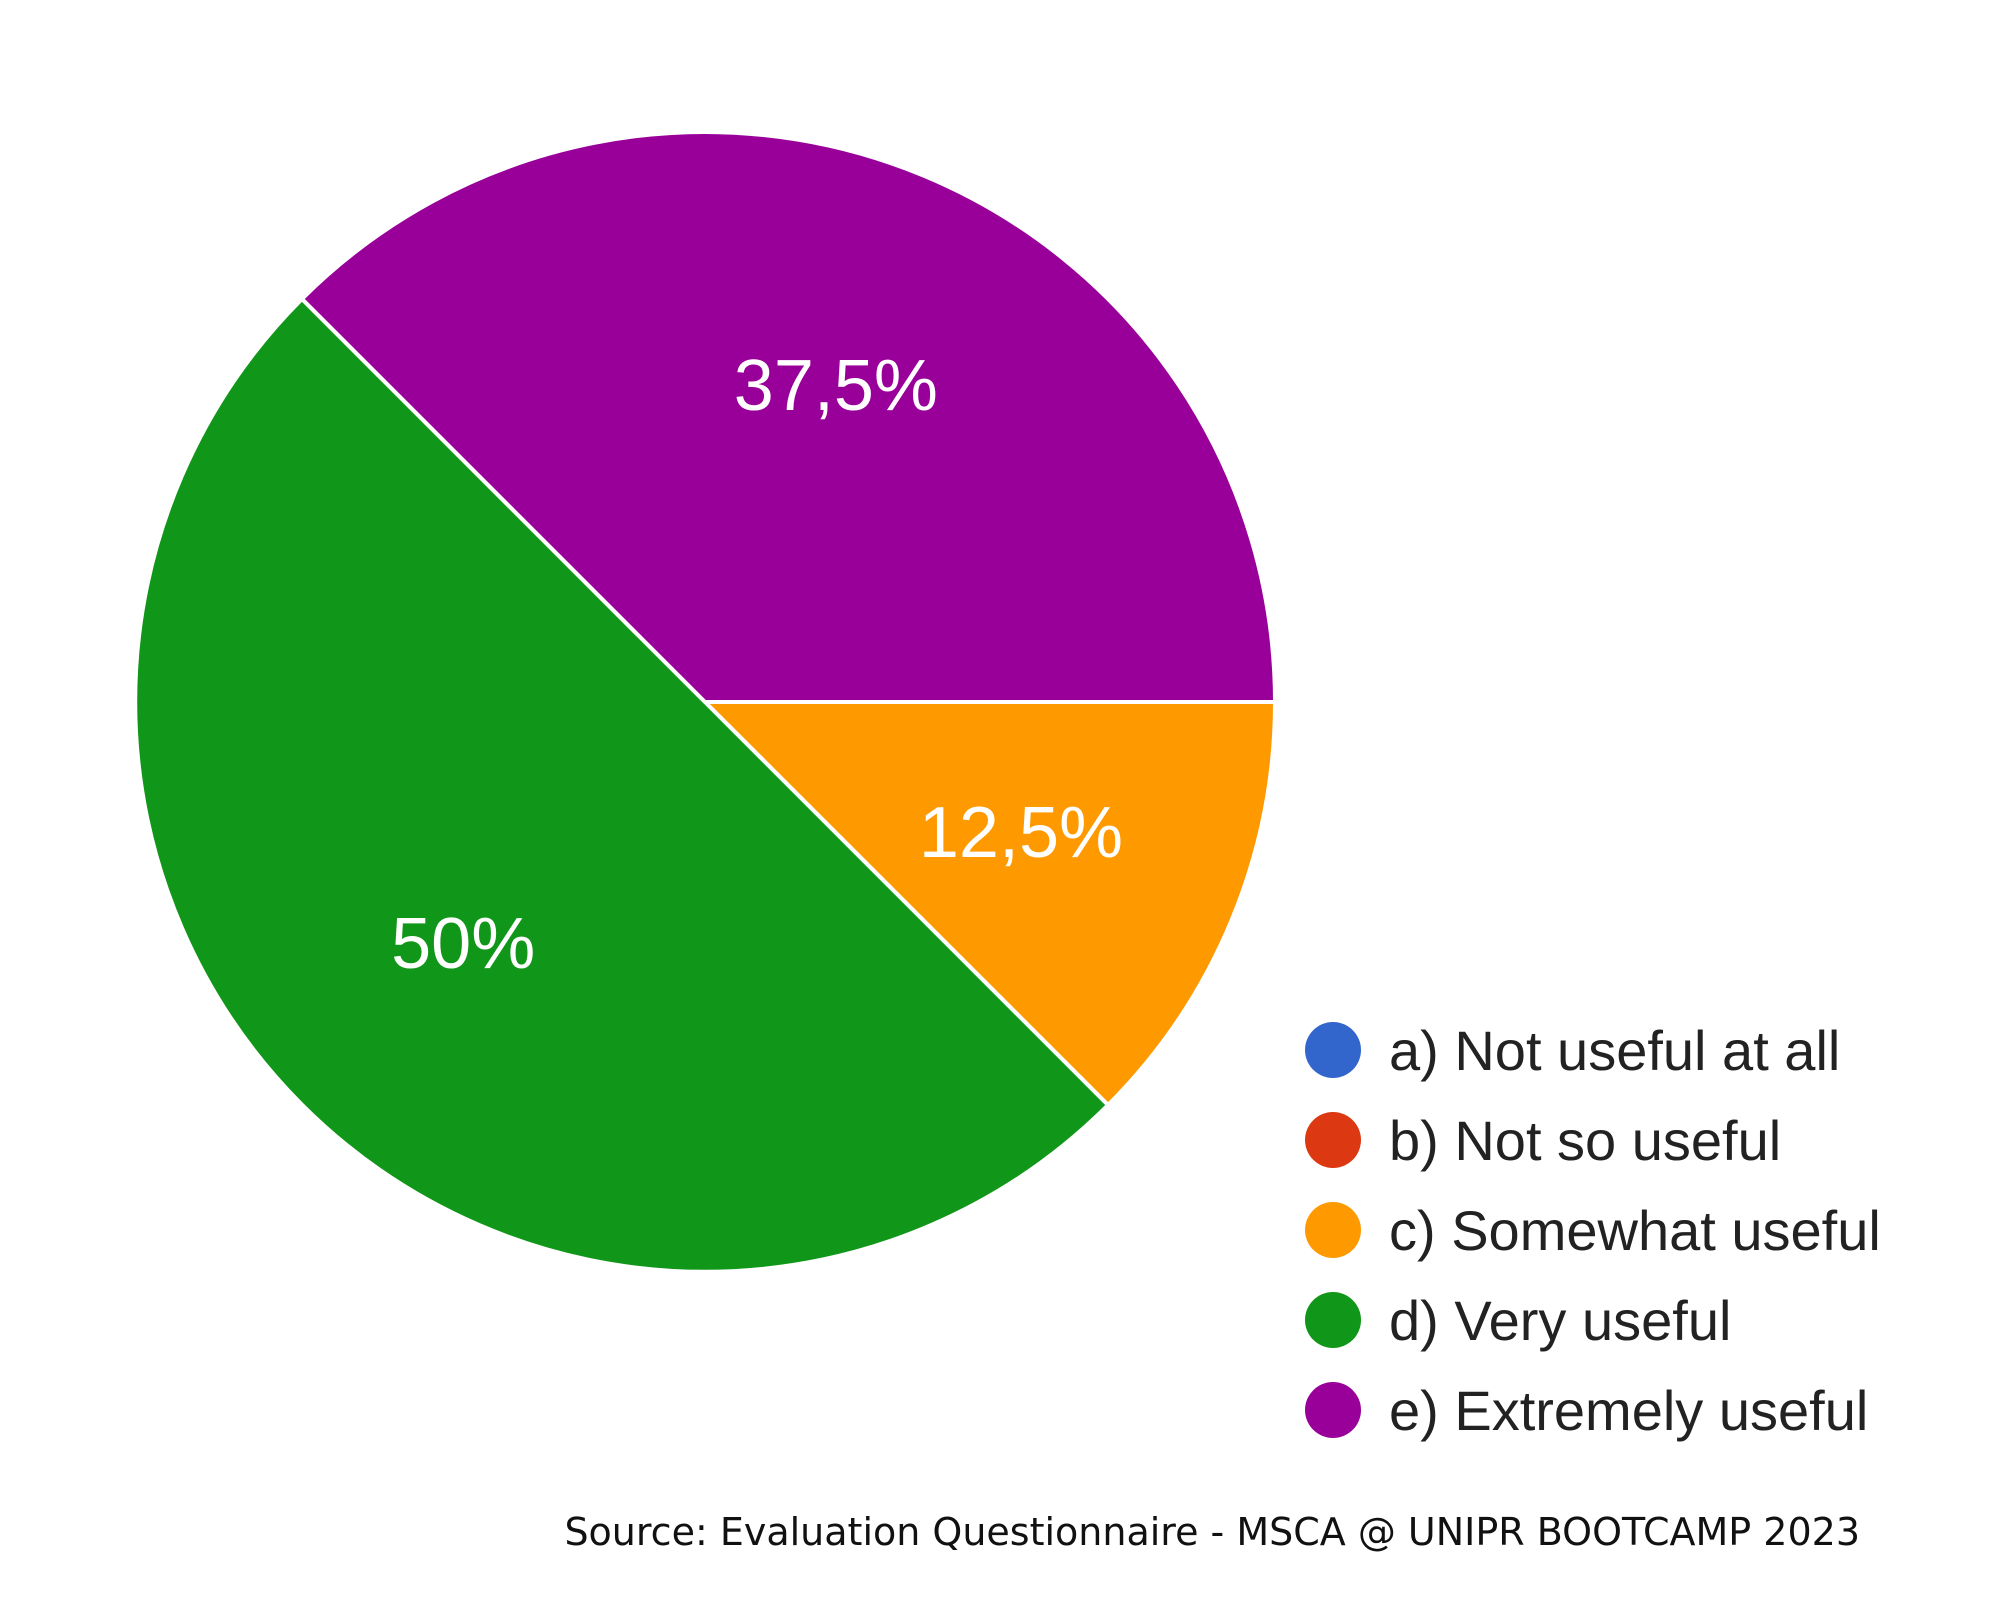 This screenshot has height=1600, width=2000. I want to click on legend-label-c: c) Somewhat useful, so click(1635, 1230).